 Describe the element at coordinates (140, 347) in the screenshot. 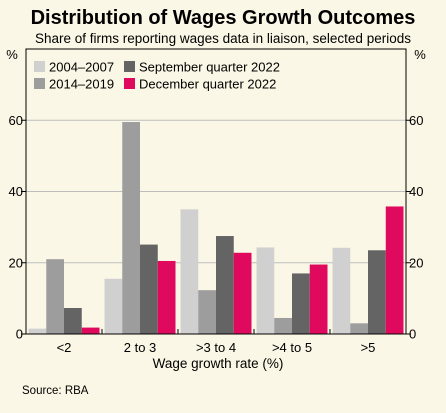

I see `x-tick-label: 2 to 3` at that location.